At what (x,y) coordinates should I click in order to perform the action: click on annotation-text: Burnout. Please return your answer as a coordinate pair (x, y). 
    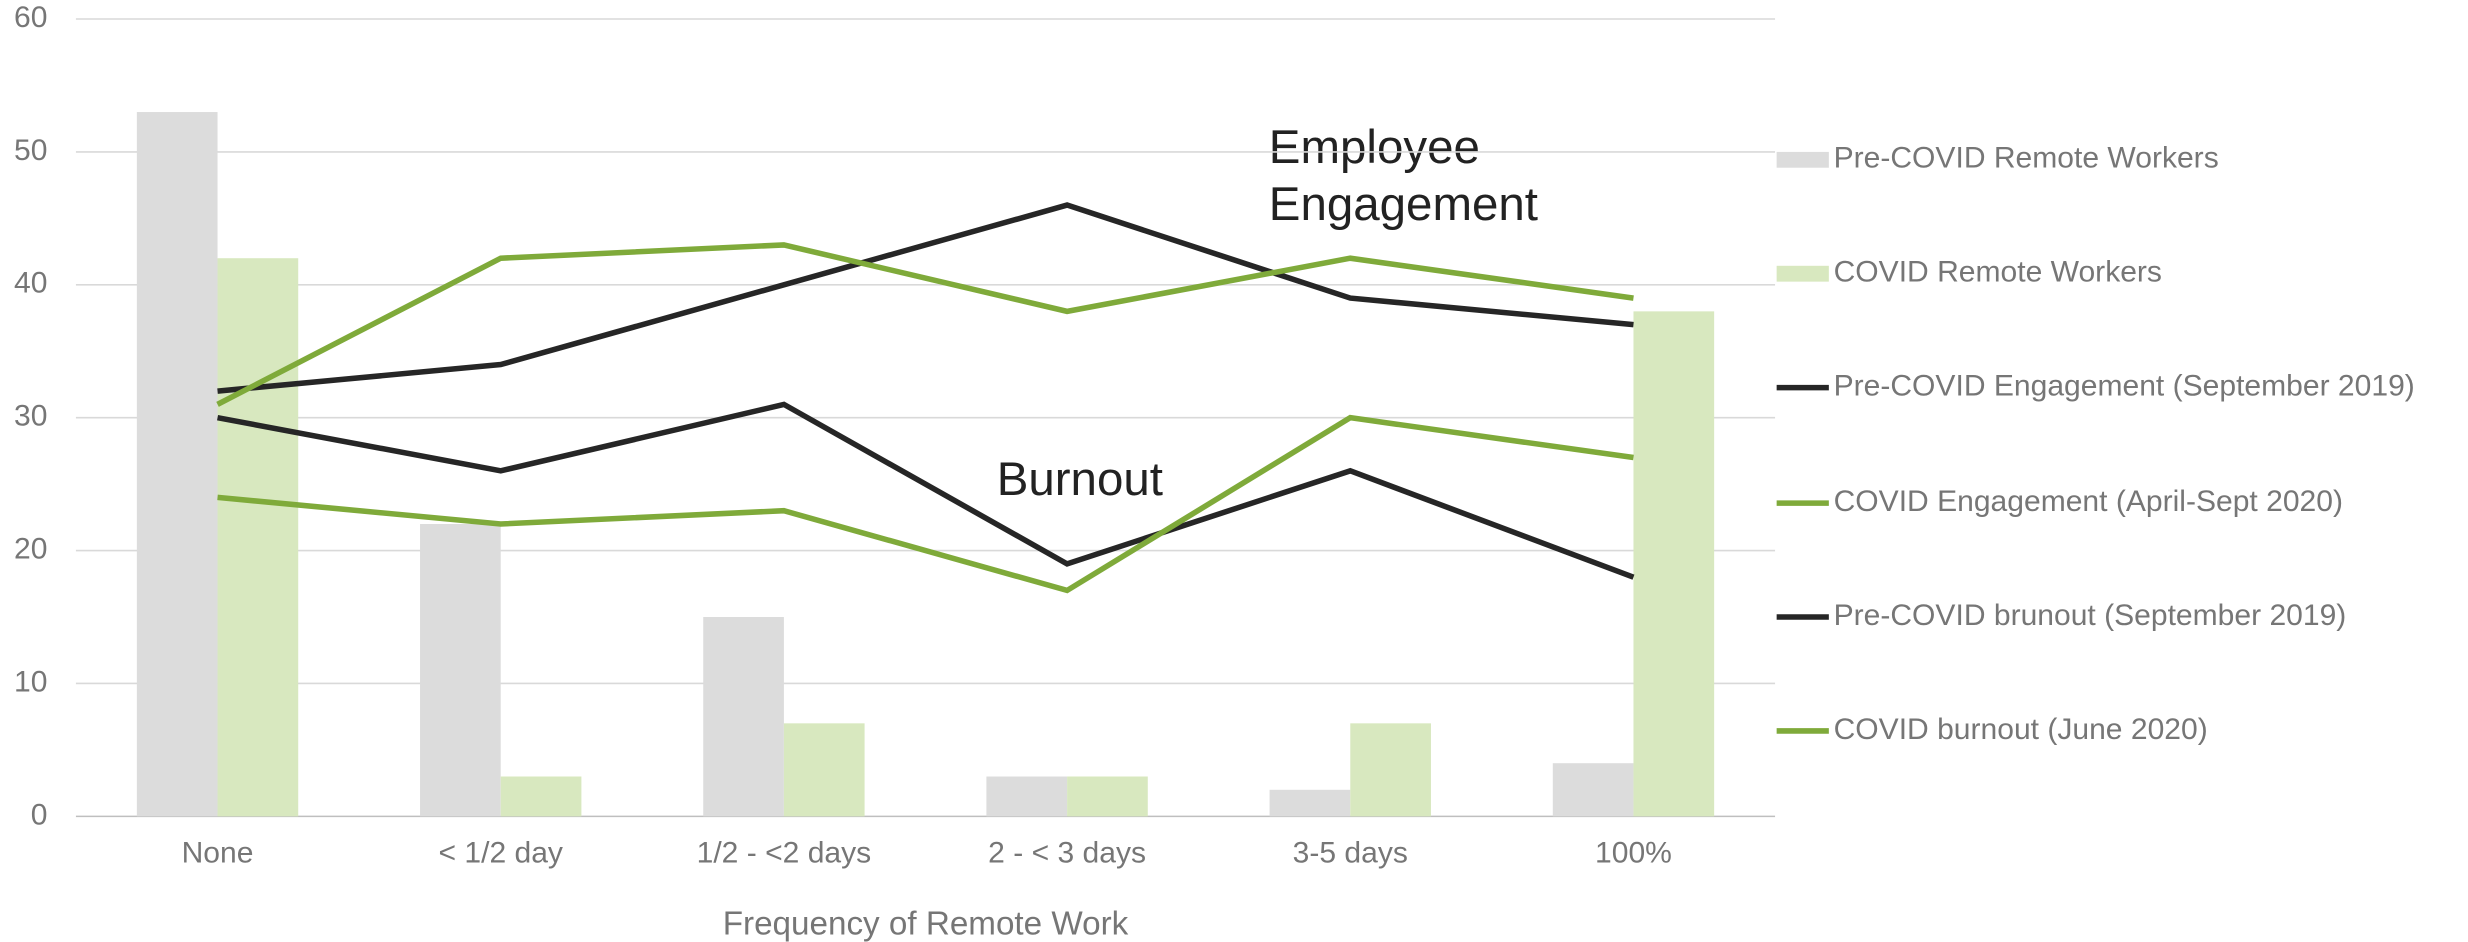
    Looking at the image, I should click on (1079, 480).